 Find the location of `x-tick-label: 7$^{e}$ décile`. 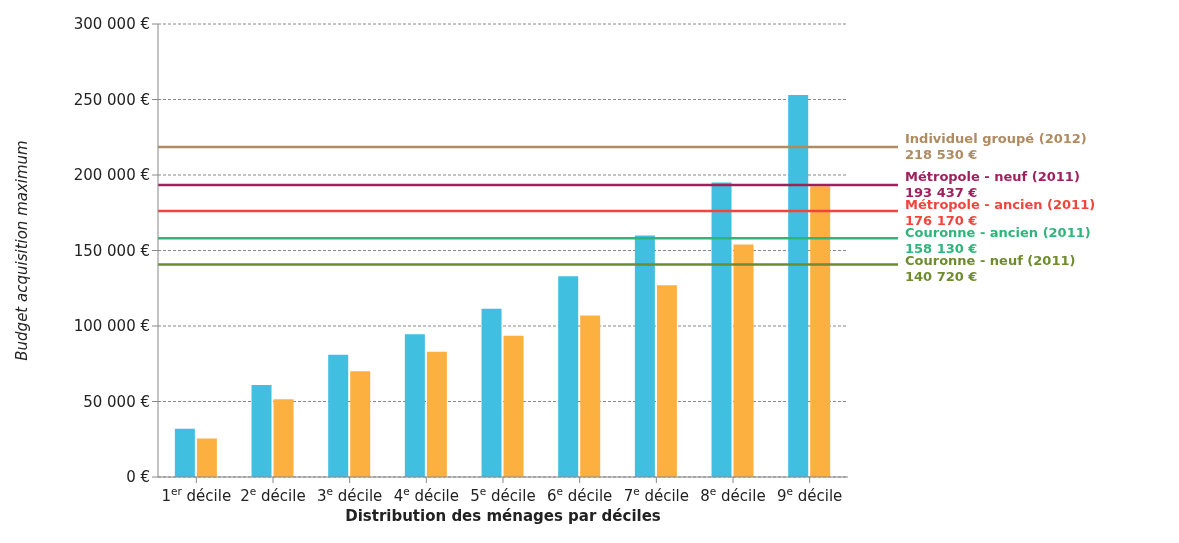

x-tick-label: 7$^{e}$ décile is located at coordinates (656, 495).